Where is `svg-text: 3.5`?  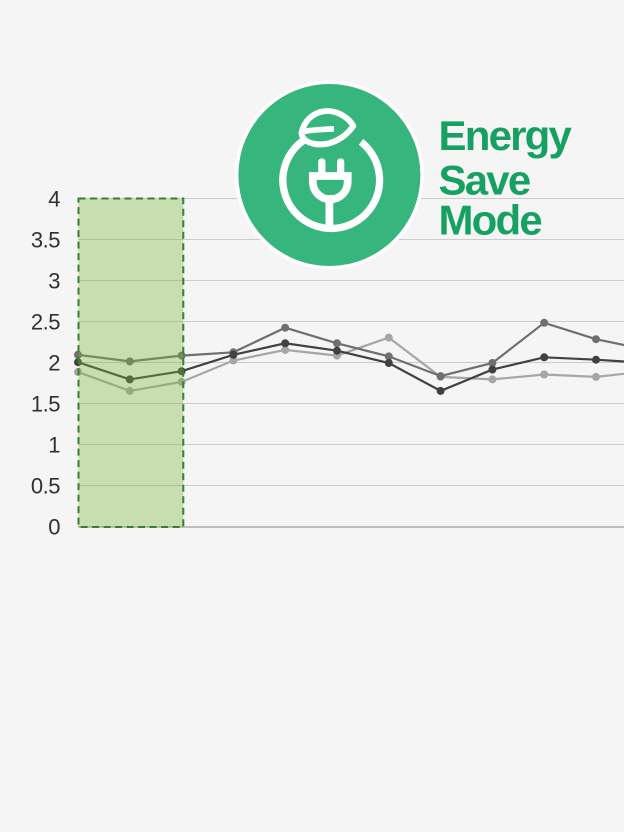 svg-text: 3.5 is located at coordinates (45, 240).